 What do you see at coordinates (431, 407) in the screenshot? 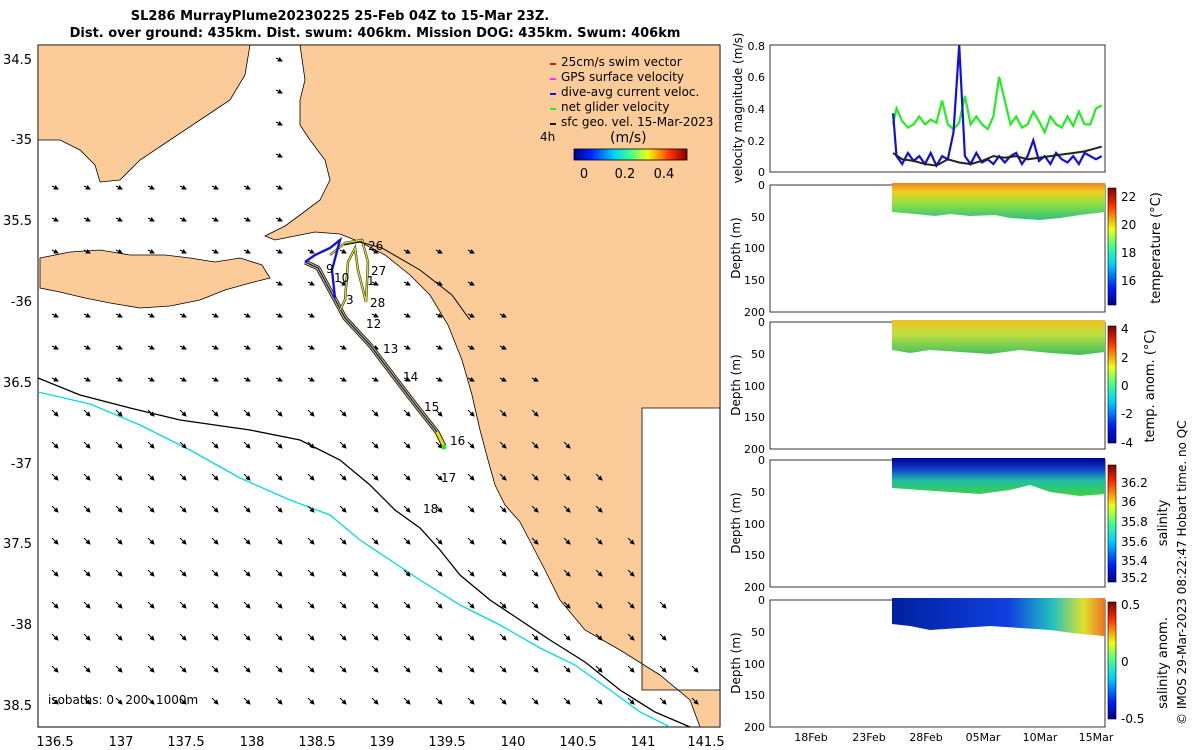
I see `day-label: 15` at bounding box center [431, 407].